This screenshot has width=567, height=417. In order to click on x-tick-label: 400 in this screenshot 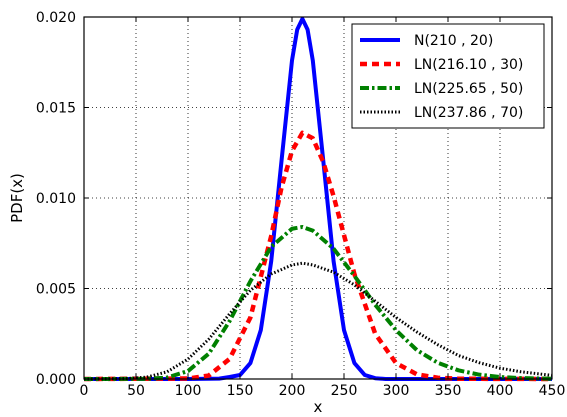, I will do `click(500, 391)`.